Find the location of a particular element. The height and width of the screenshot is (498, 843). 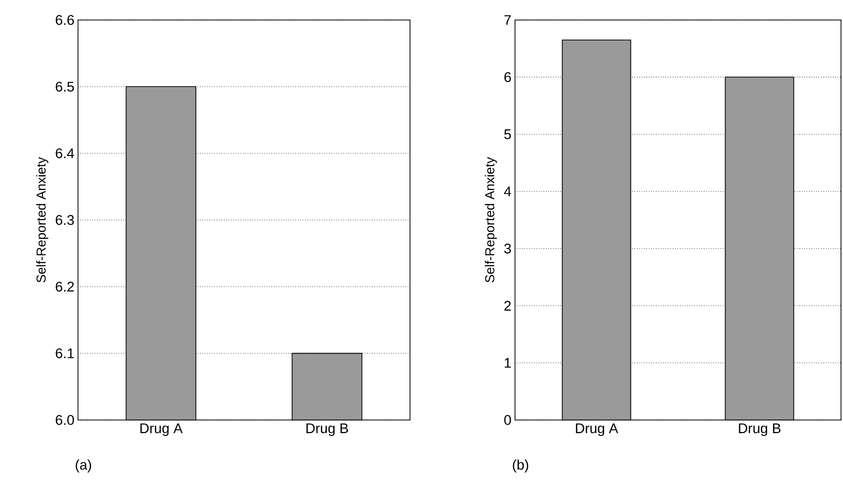

y-tick-label: 6.2 is located at coordinates (65, 287).